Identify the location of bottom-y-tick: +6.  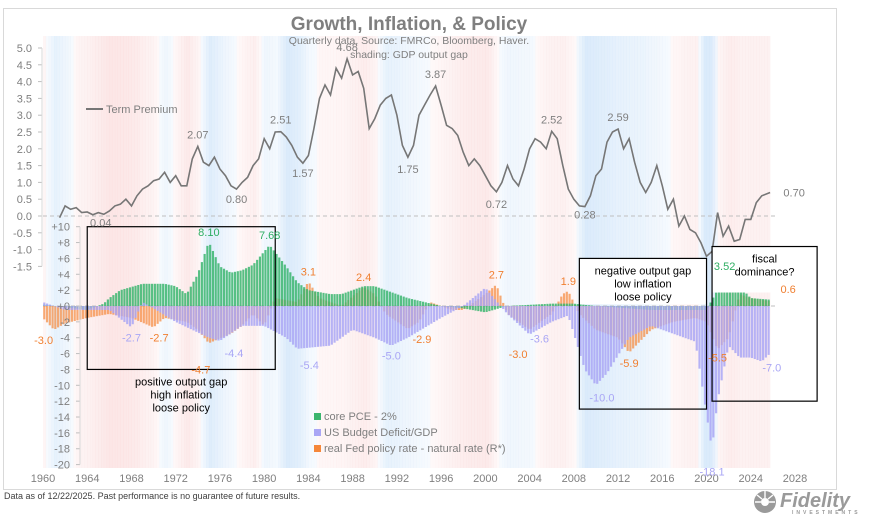
(63, 259).